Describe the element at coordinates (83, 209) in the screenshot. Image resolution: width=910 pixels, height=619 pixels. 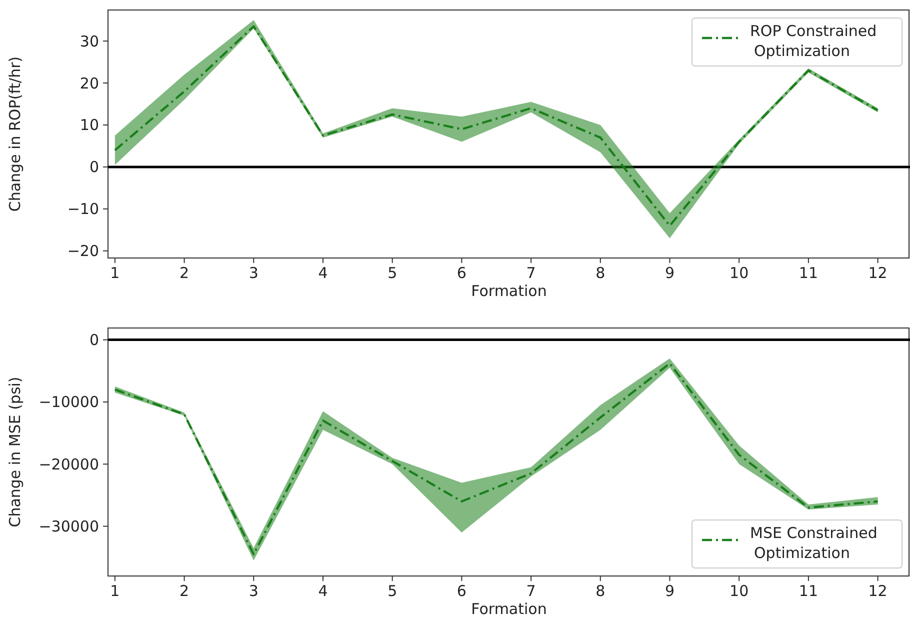
I see `y-tick-label: −10` at that location.